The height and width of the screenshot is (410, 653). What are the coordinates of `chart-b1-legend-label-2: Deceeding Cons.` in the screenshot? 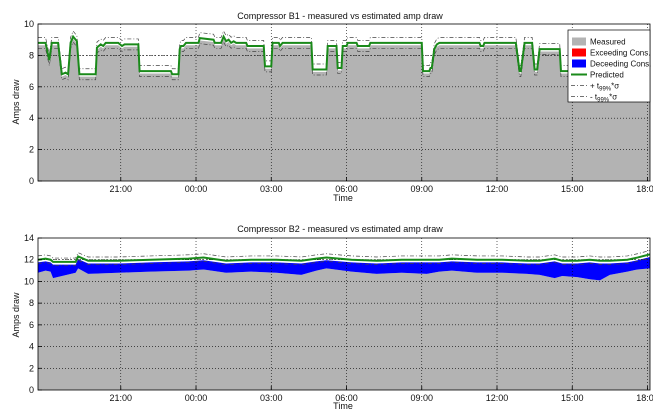 It's located at (620, 64).